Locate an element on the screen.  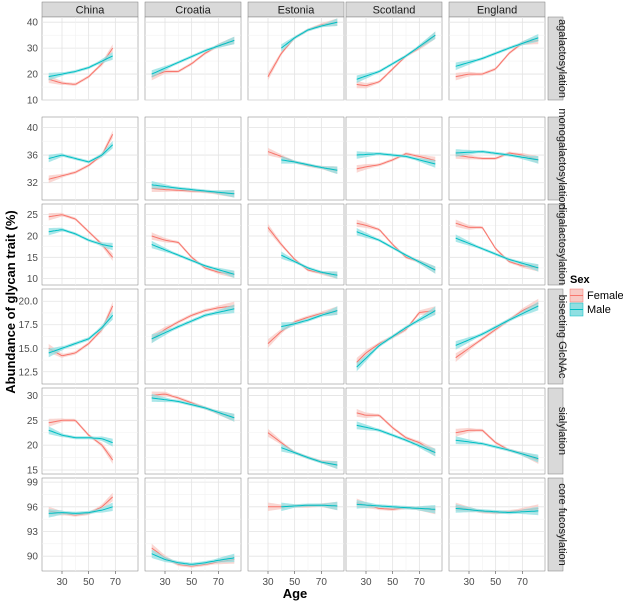
panel-estonia-sialylation is located at coordinates (296, 431).